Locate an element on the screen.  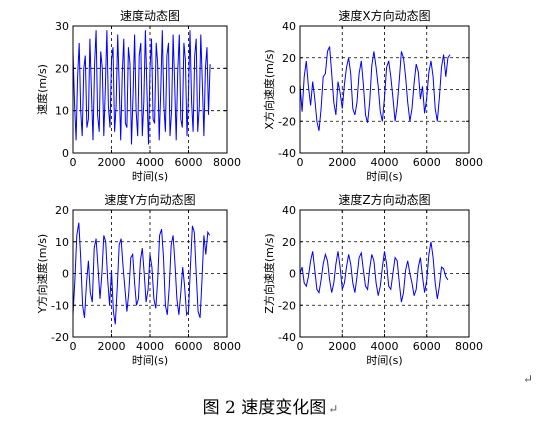
chart-1-title: 速度动态图 is located at coordinates (150, 15).